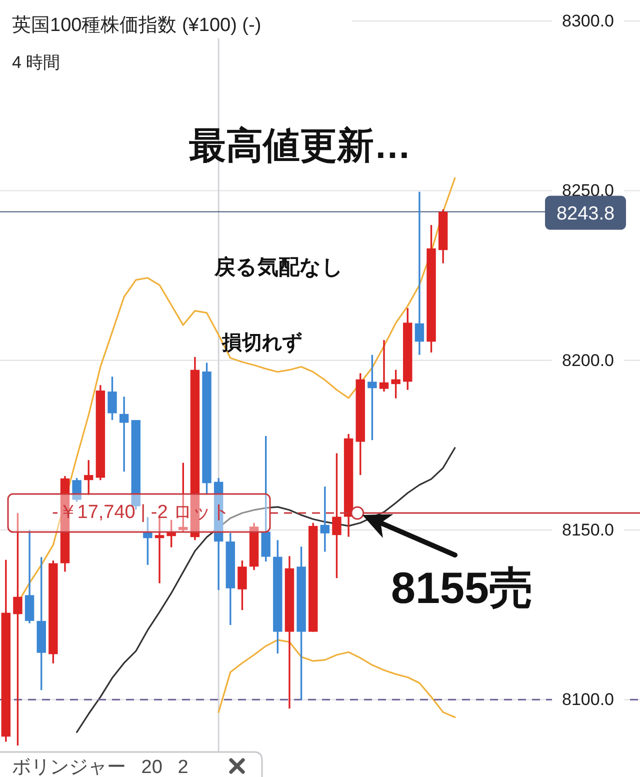  Describe the element at coordinates (176, 36) in the screenshot. I see `header: 英国100種株価指数 (¥100) (-) 4 時間` at that location.